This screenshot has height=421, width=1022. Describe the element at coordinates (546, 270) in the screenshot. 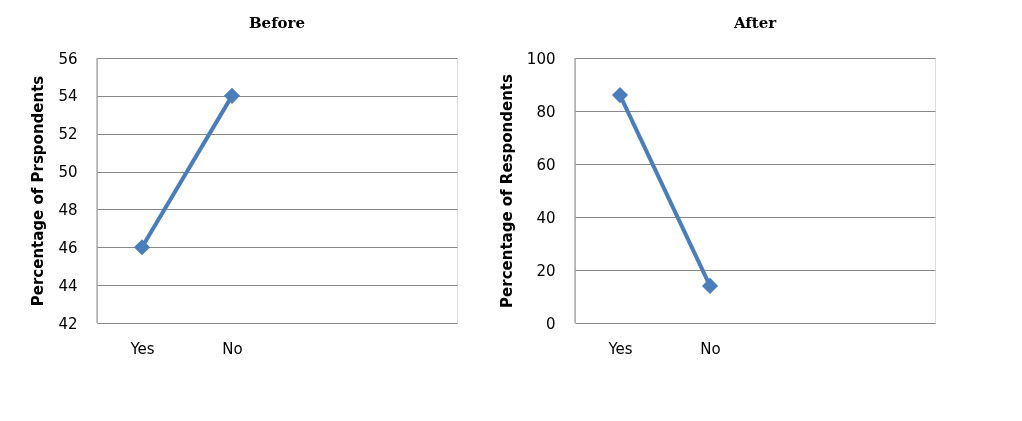

I see `y-tick-label: 20` at that location.